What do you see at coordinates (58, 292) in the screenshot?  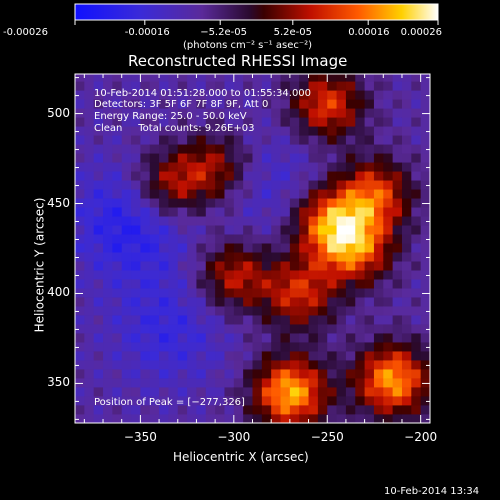 I see `y-tick-label: 400` at bounding box center [58, 292].